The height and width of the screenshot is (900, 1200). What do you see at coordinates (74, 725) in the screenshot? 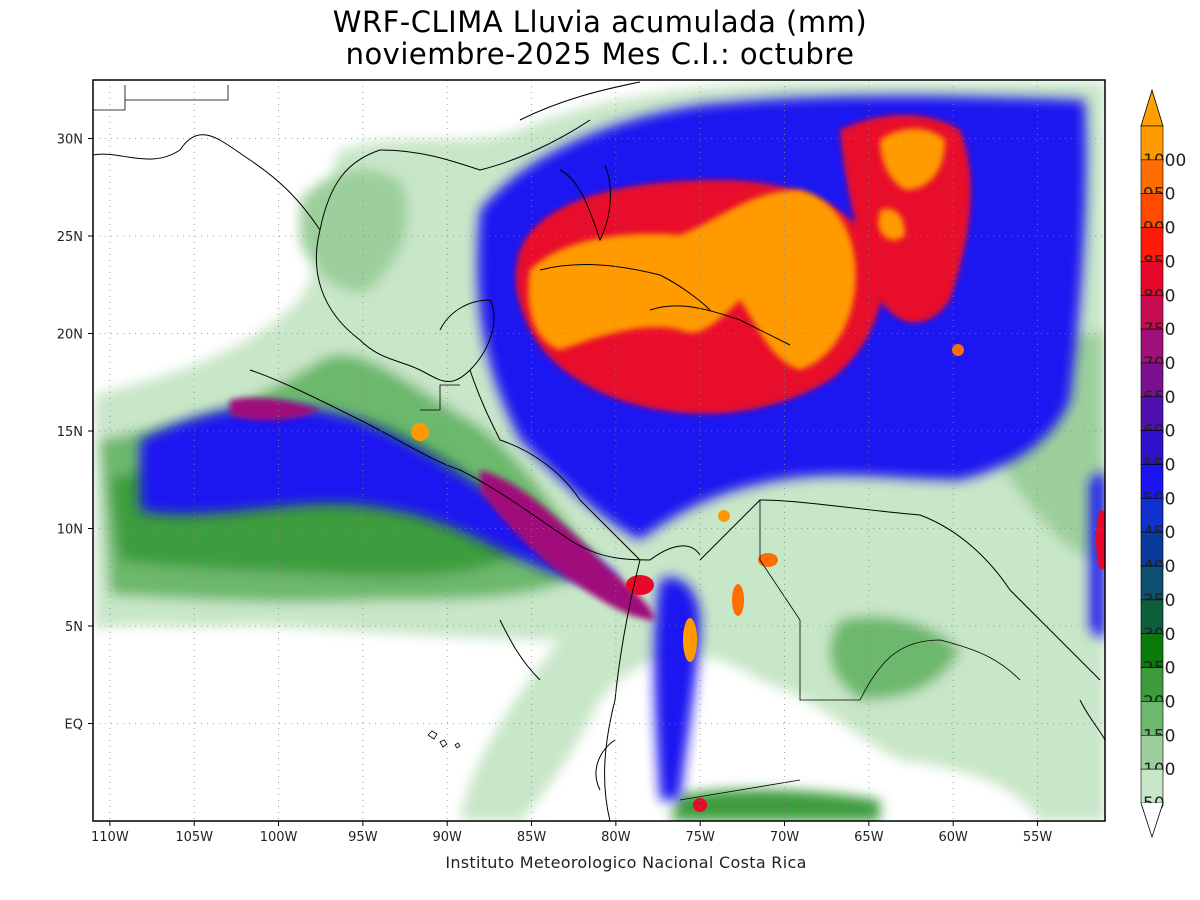
I see `lat-tick-label: EQ` at bounding box center [74, 725].